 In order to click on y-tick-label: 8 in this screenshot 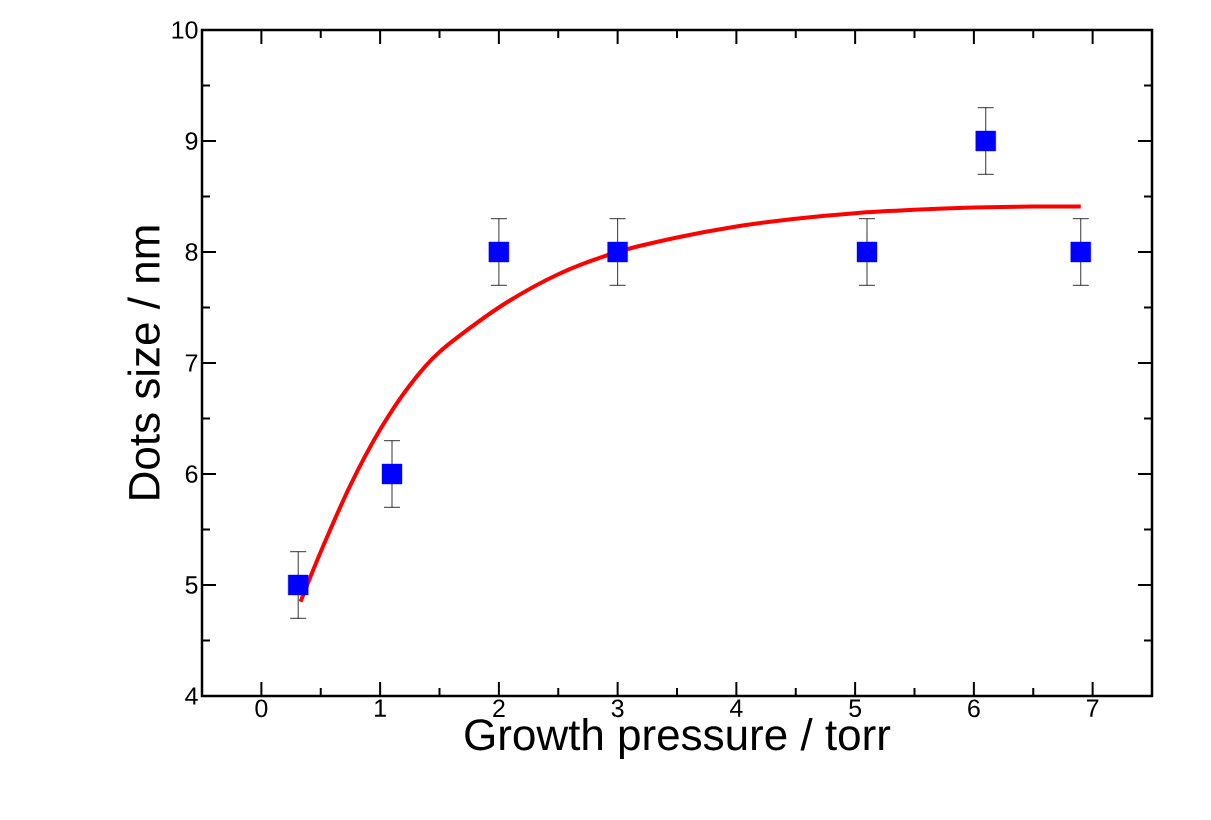, I will do `click(191, 252)`.